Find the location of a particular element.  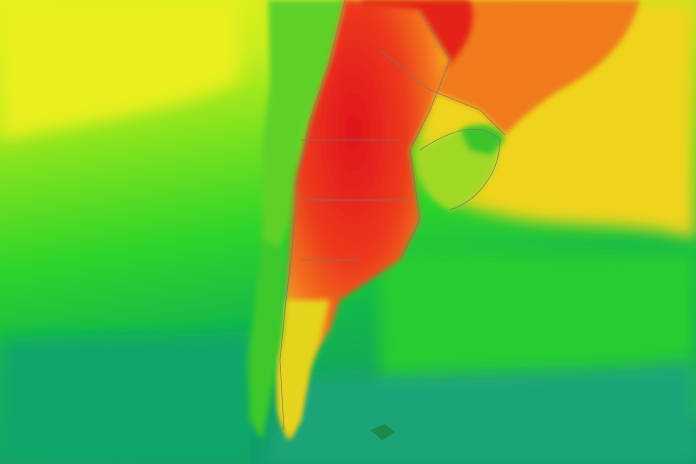

province-borders is located at coordinates (355, 200).